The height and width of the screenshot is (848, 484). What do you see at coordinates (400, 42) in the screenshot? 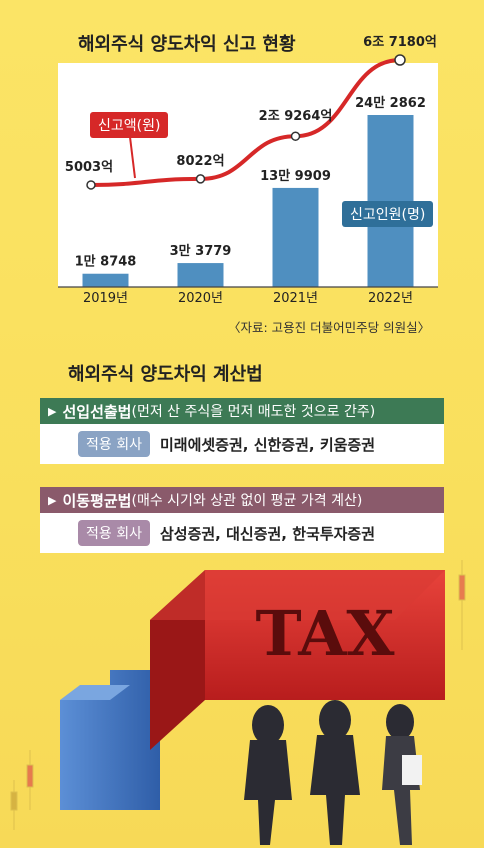
I see `line-value-label: 6조 7180억` at bounding box center [400, 42].